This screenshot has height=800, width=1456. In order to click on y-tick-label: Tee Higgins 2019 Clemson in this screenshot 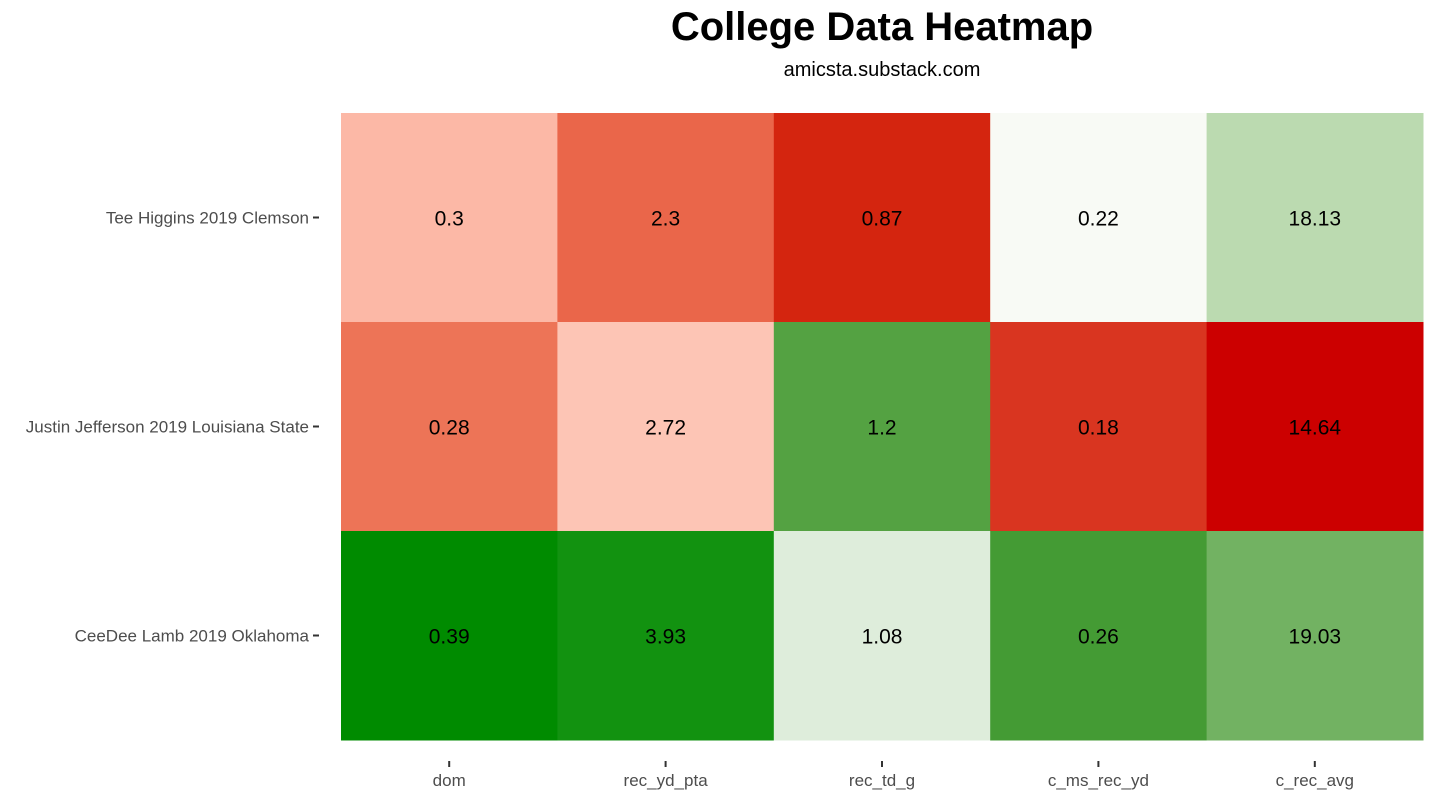, I will do `click(207, 218)`.